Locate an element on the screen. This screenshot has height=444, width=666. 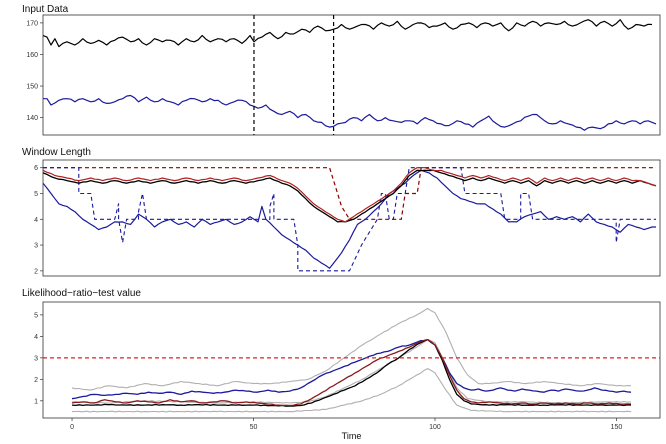
x-tick-label: 150 is located at coordinates (617, 427).